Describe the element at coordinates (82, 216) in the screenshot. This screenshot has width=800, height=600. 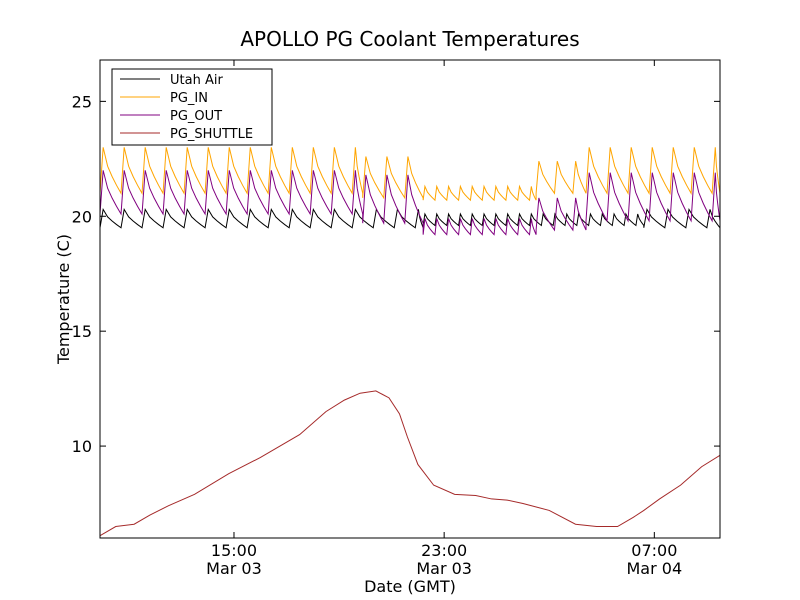
I see `y-tick-label: 20` at that location.